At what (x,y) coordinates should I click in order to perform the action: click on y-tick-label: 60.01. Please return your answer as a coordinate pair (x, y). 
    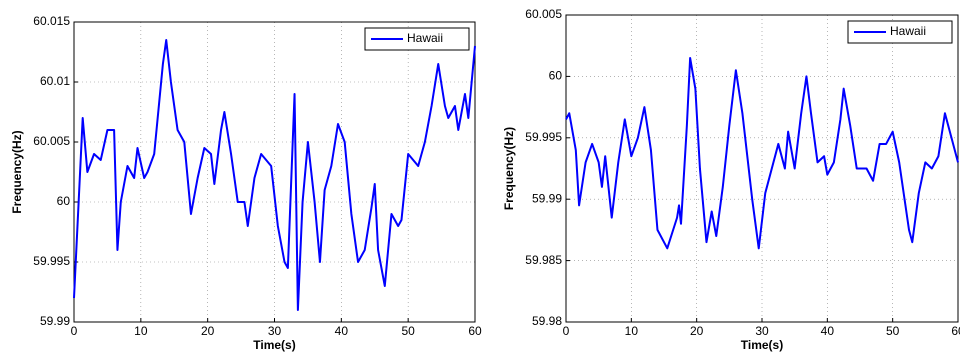
    Looking at the image, I should click on (55, 81).